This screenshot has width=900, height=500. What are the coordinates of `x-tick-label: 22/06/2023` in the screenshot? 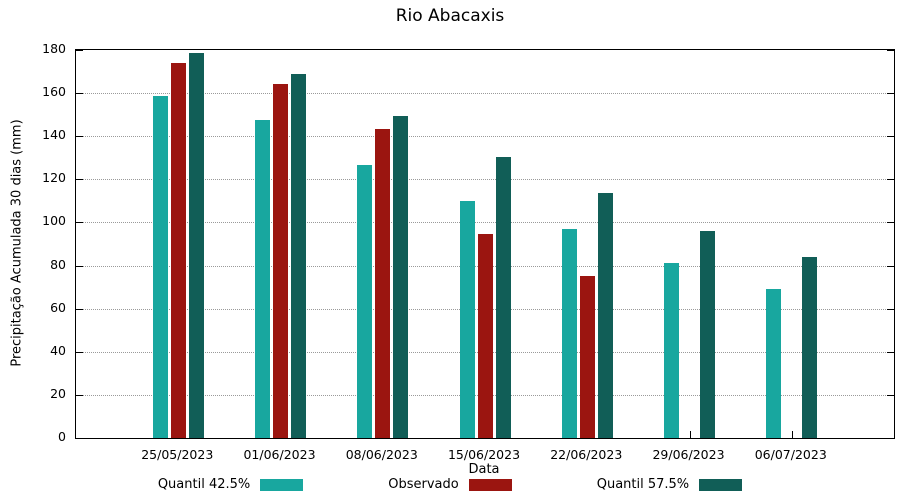 It's located at (586, 454).